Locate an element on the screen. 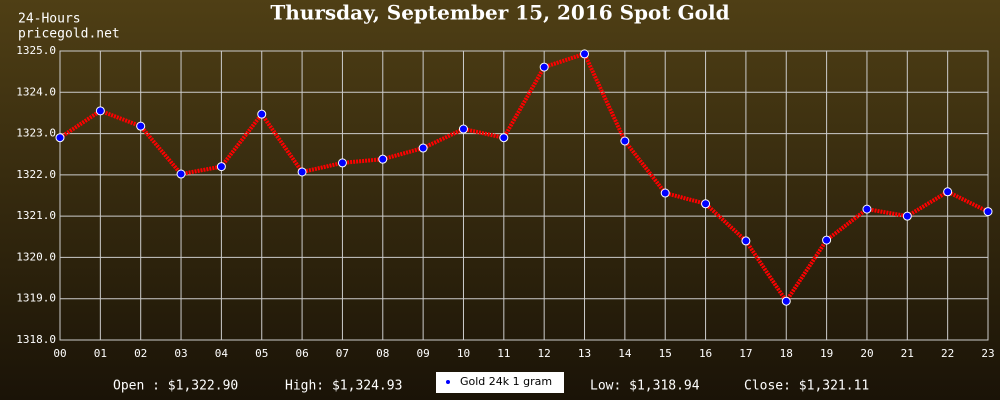 The image size is (1000, 400). x-tick-label: 06 is located at coordinates (301, 353).